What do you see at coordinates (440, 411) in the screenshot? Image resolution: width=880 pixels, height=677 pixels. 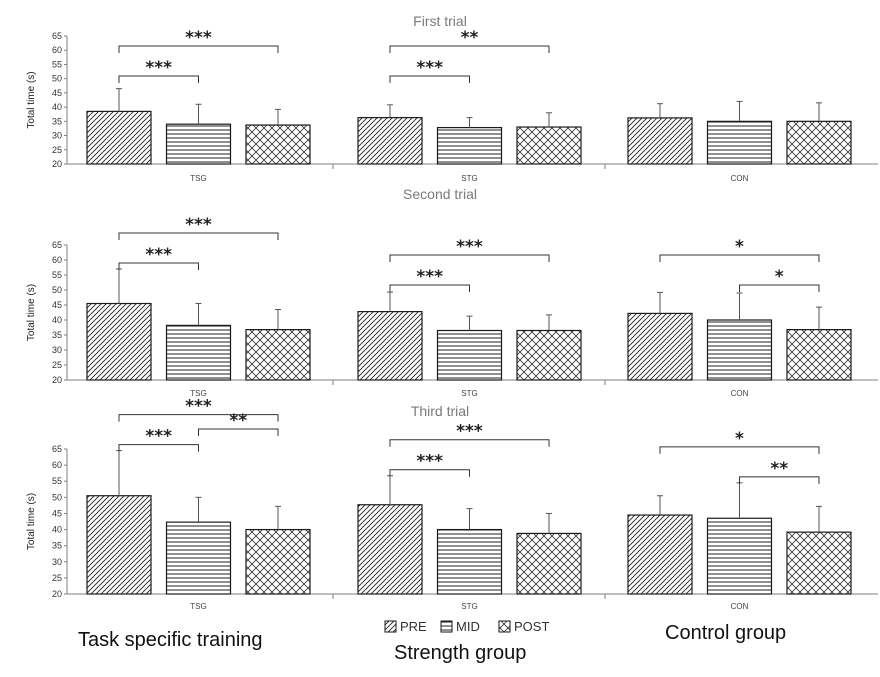 I see `chart-title: Third trial` at bounding box center [440, 411].